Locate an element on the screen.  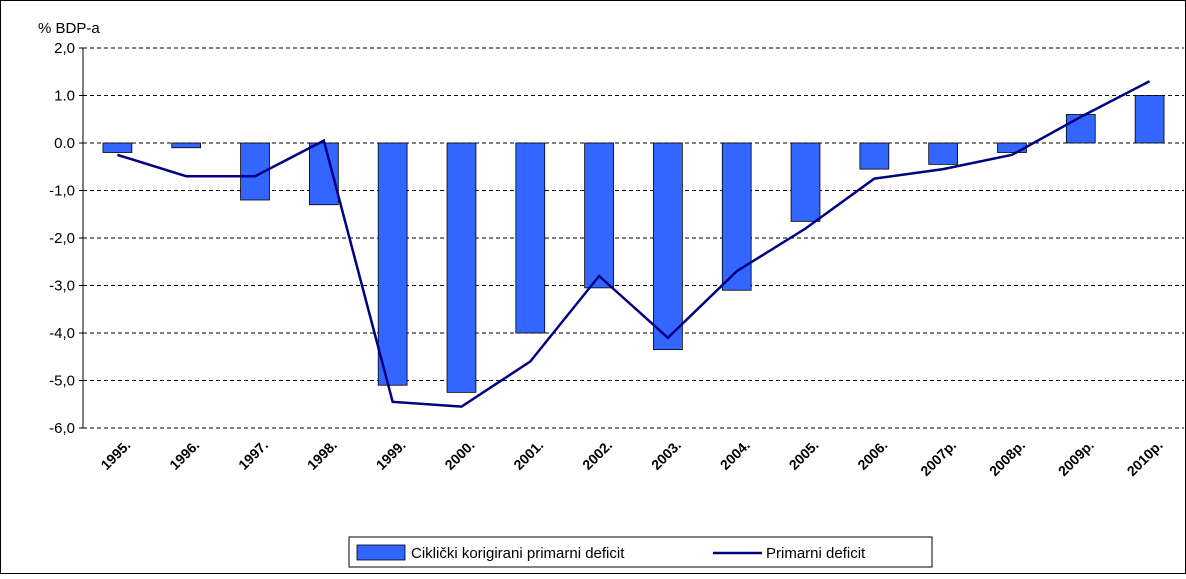
y-tick-label: -6,0 is located at coordinates (62, 428).